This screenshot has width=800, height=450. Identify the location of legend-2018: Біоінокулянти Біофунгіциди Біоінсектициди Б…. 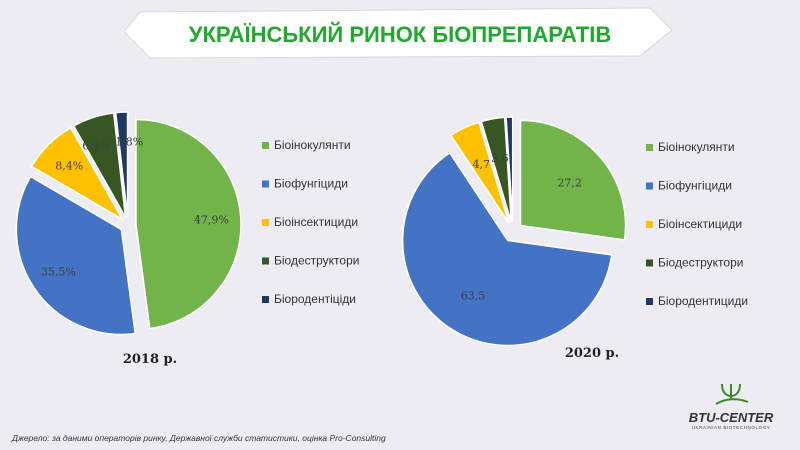
(310, 222).